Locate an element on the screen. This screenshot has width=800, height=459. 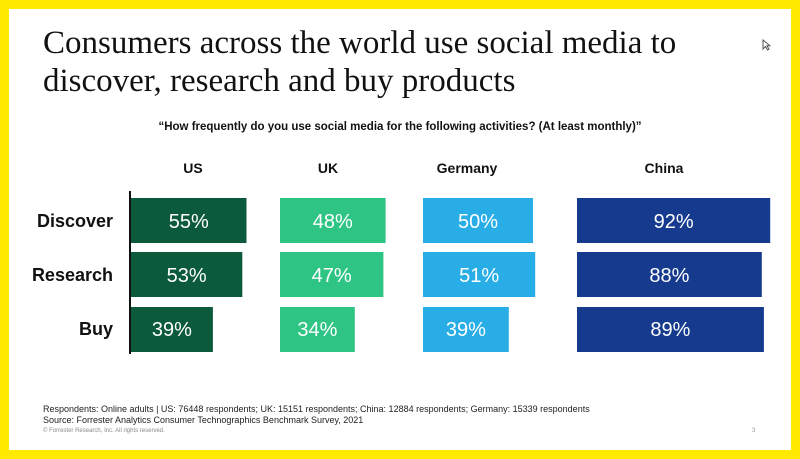
data-label-uk-buy: 34% is located at coordinates (317, 330).